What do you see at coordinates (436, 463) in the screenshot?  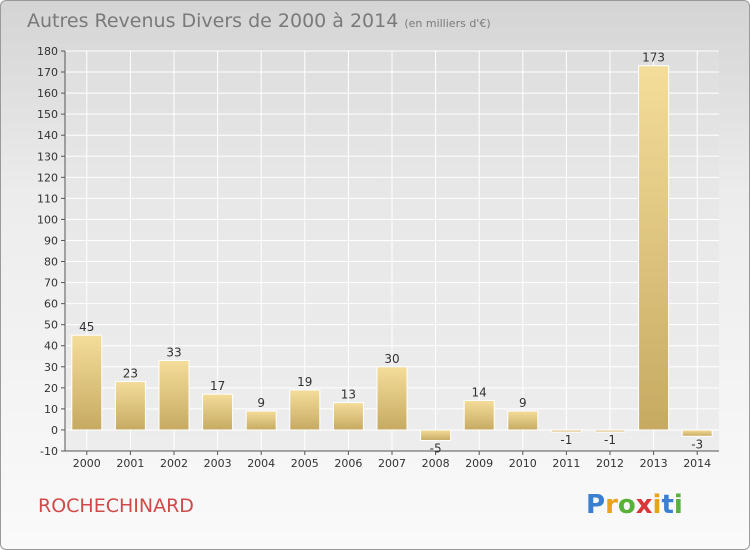 I see `x-tick-label: 2008` at bounding box center [436, 463].